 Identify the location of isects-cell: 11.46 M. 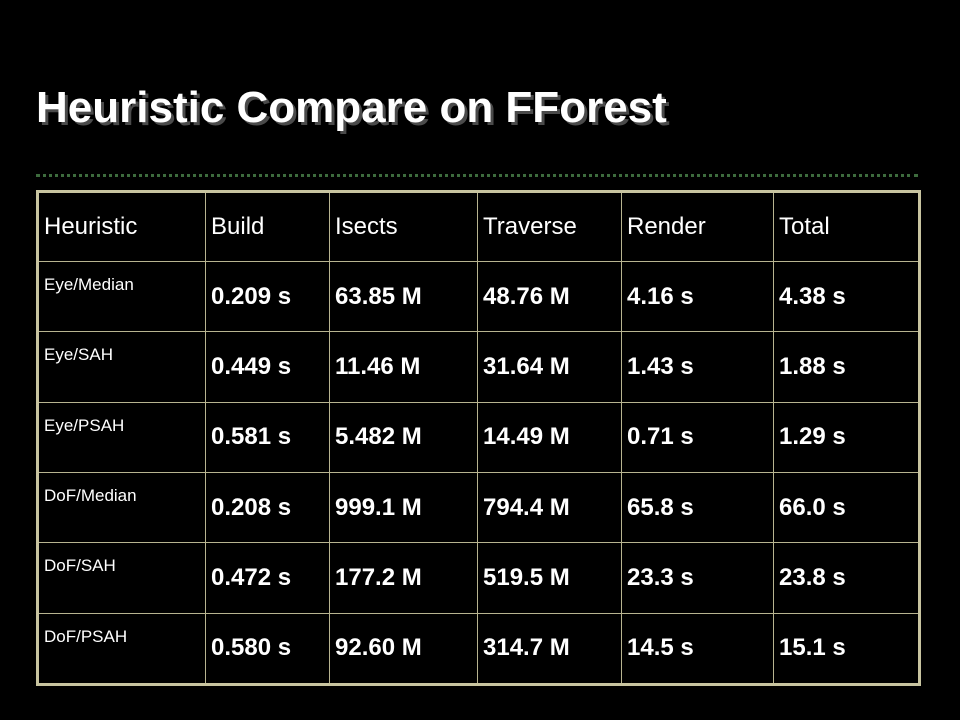
(403, 367).